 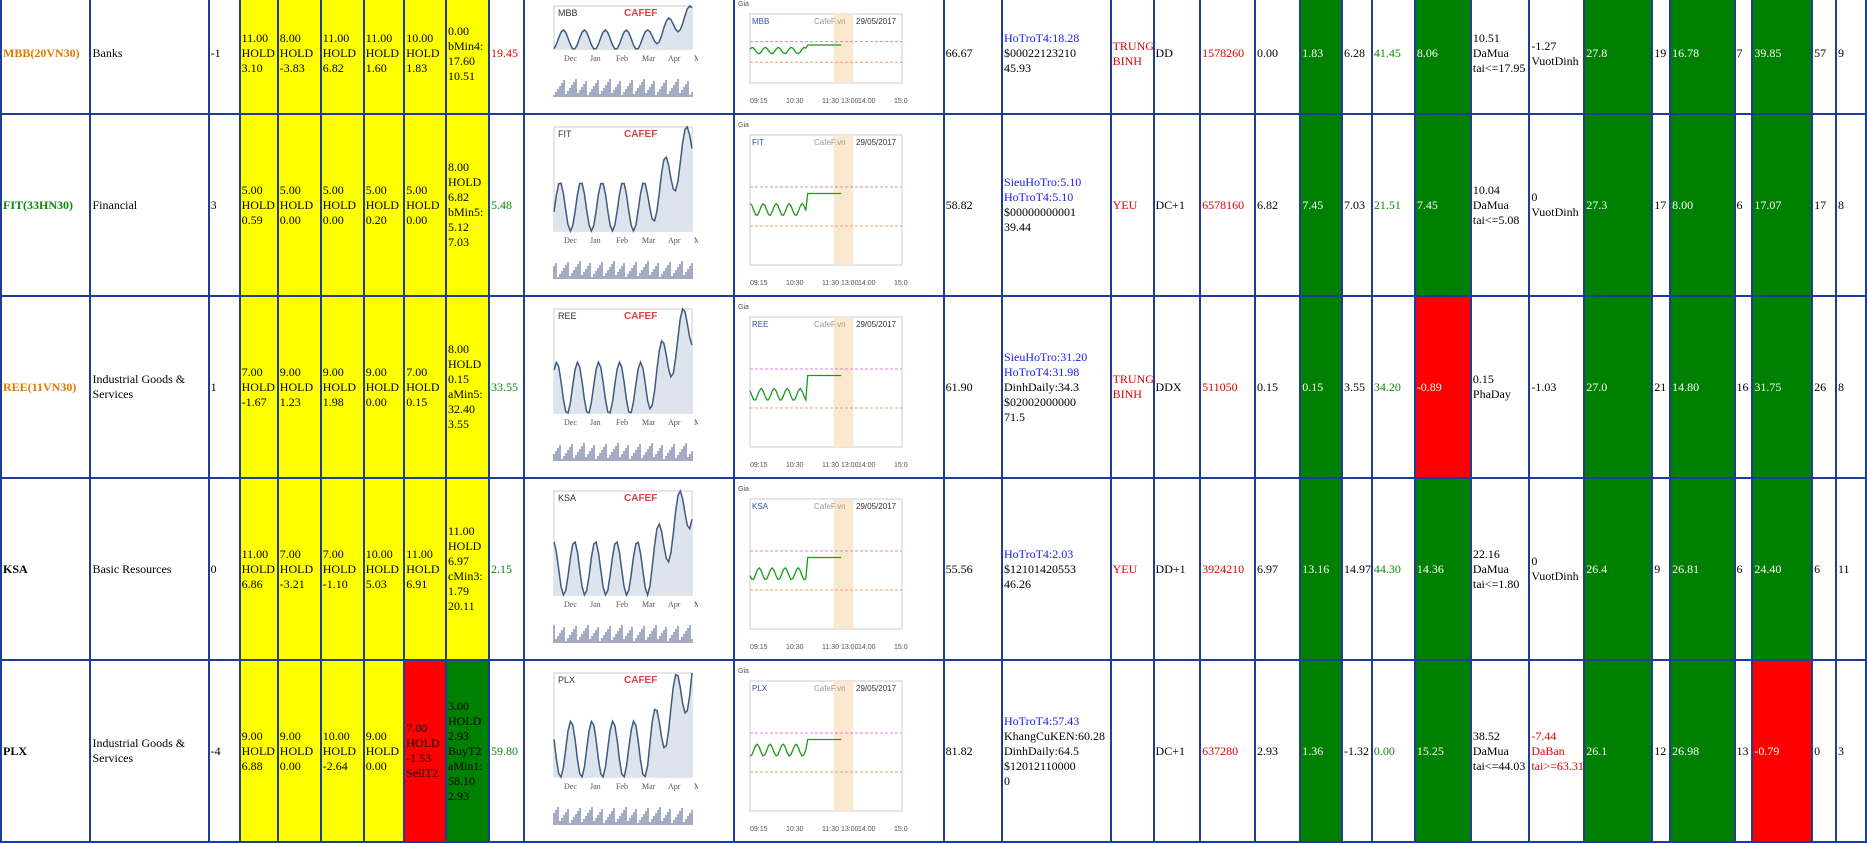 I want to click on count-value: 6, so click(x=1739, y=568).